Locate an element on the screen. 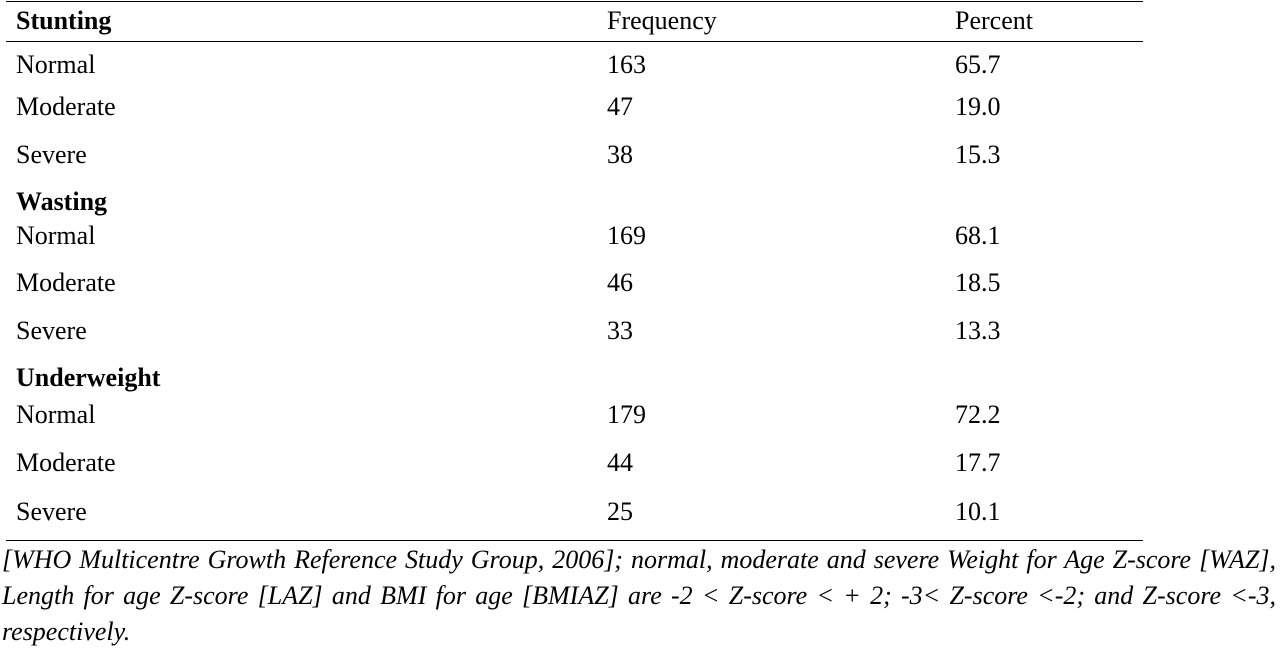 The image size is (1280, 651). table-header-row: Stunting Frequency Percent is located at coordinates (574, 21).